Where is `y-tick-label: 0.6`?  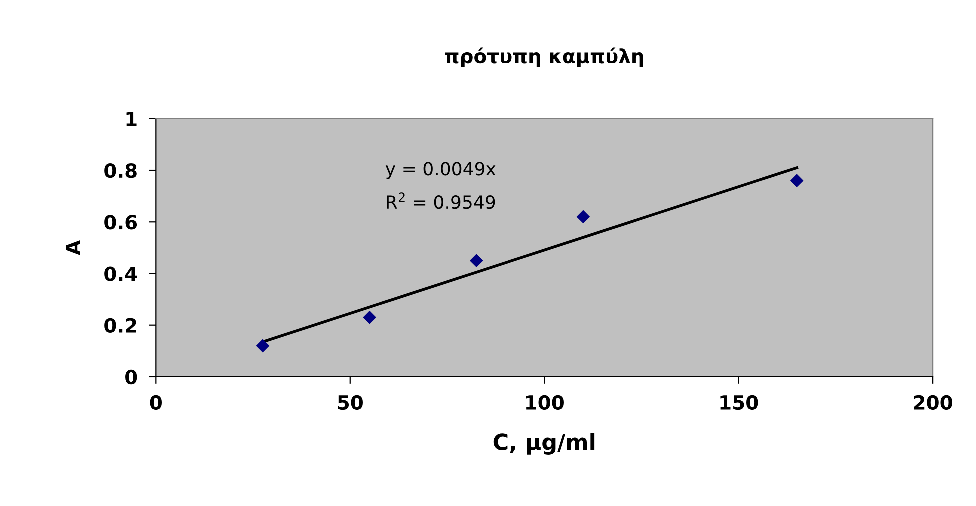
y-tick-label: 0.6 is located at coordinates (121, 222).